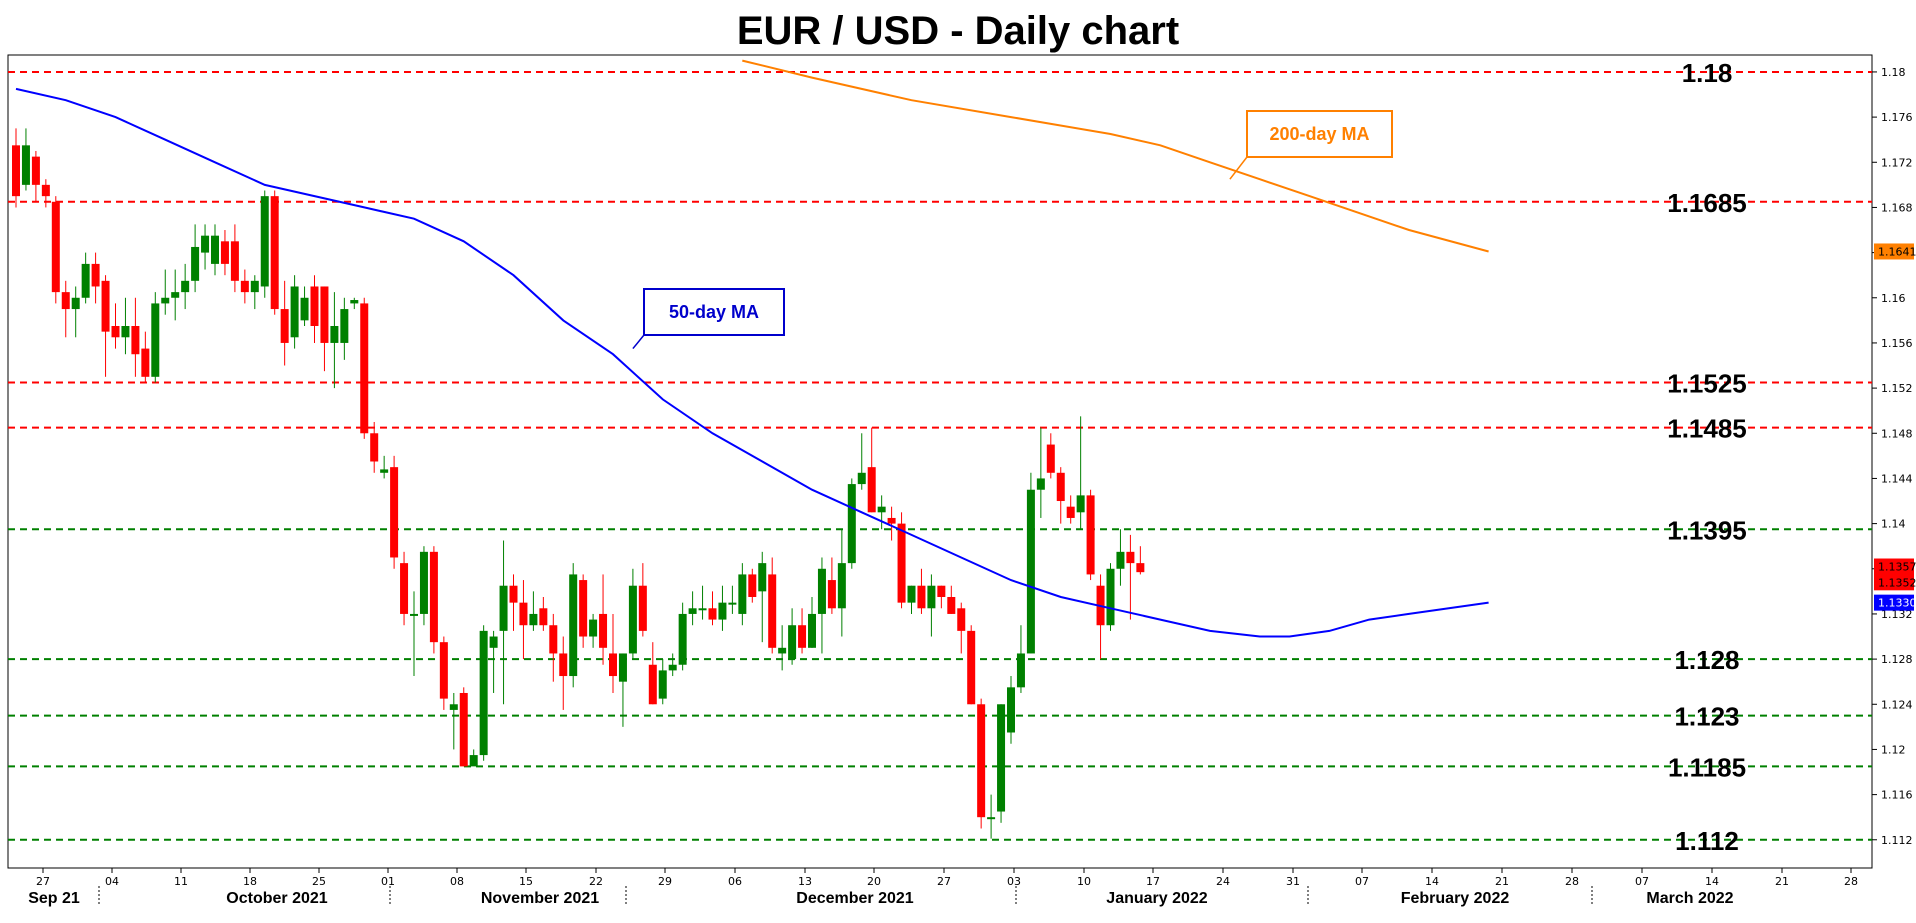 The image size is (1916, 923). What do you see at coordinates (1897, 840) in the screenshot?
I see `y-tick-label: 1.112` at bounding box center [1897, 840].